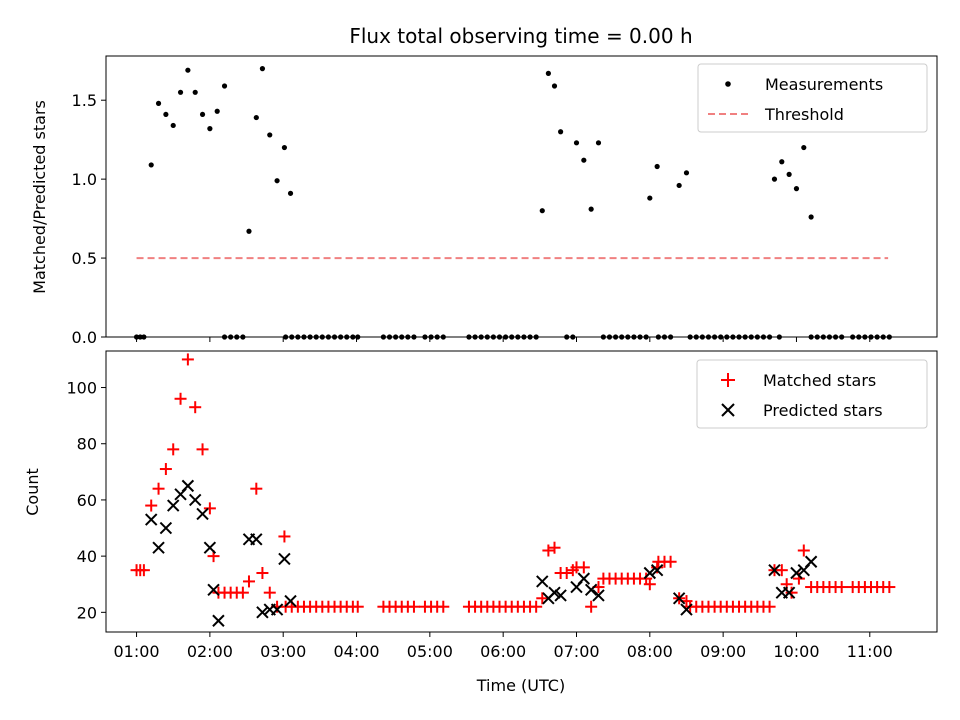 The width and height of the screenshot is (960, 720). Describe the element at coordinates (503, 651) in the screenshot. I see `xtick-label: 06:00` at that location.